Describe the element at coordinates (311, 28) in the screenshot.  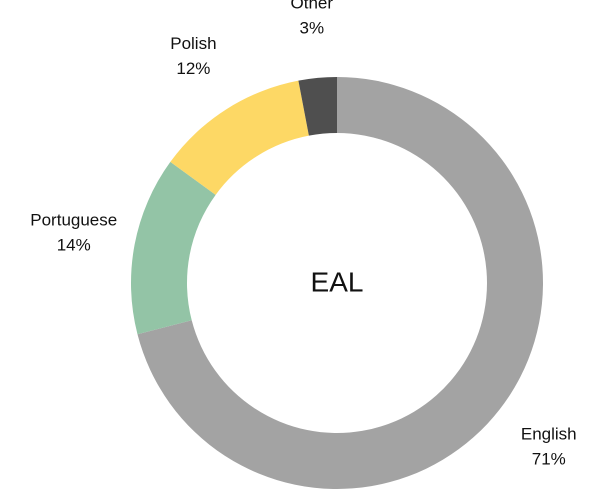
I see `value-label: 3%` at that location.